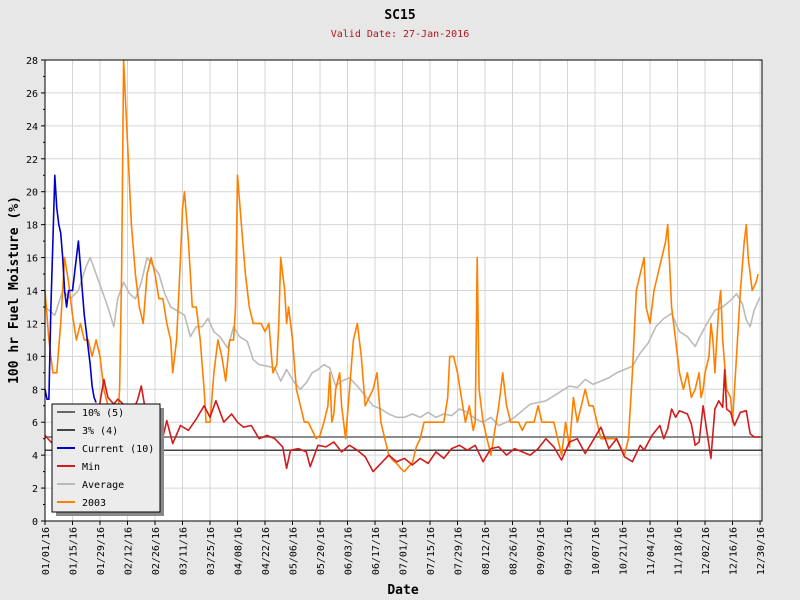 This screenshot has height=600, width=800. I want to click on y-tick-label: 4, so click(35, 456).